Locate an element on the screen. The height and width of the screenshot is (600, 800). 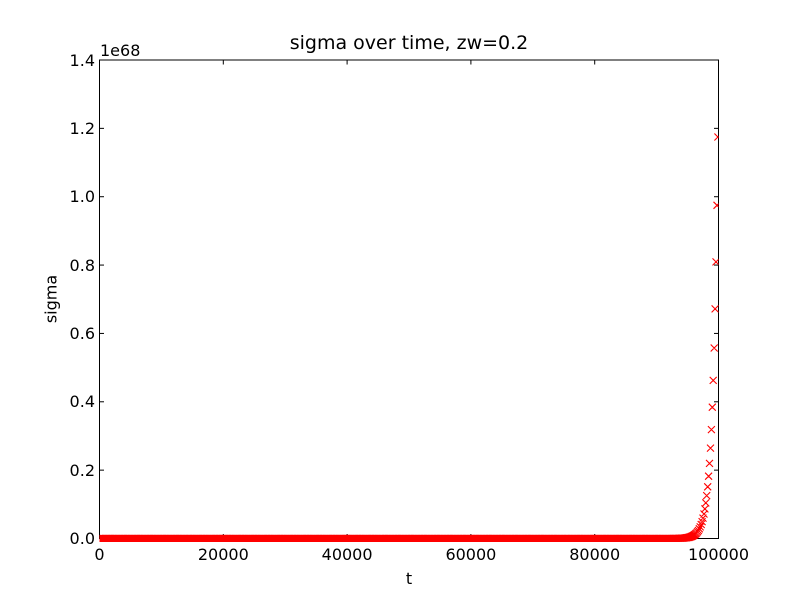
y-tick-label-3: 0.6 is located at coordinates (82, 333).